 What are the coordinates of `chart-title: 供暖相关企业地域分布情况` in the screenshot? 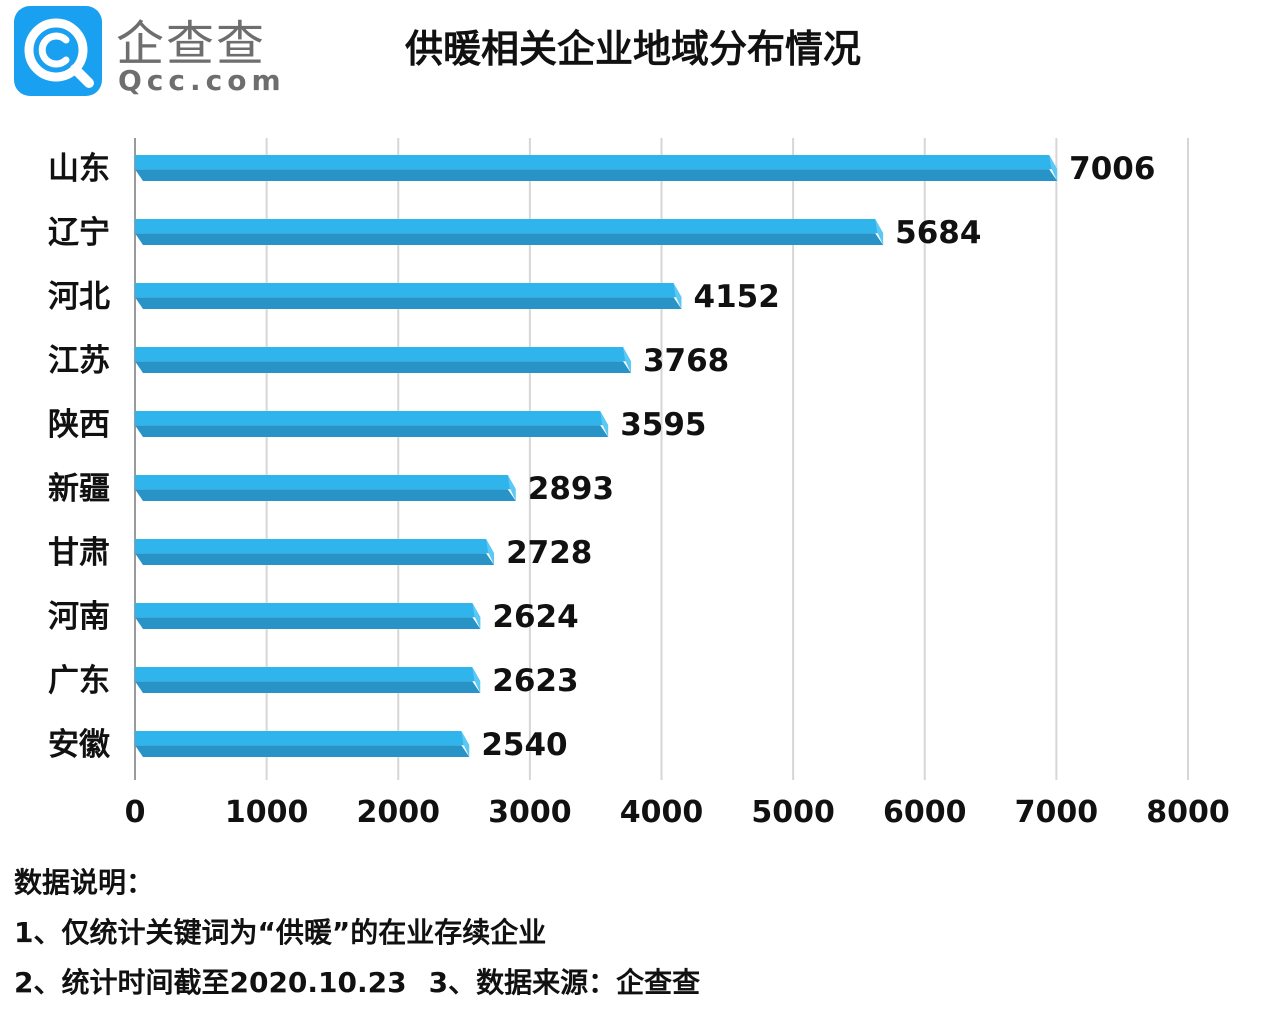 It's located at (633, 49).